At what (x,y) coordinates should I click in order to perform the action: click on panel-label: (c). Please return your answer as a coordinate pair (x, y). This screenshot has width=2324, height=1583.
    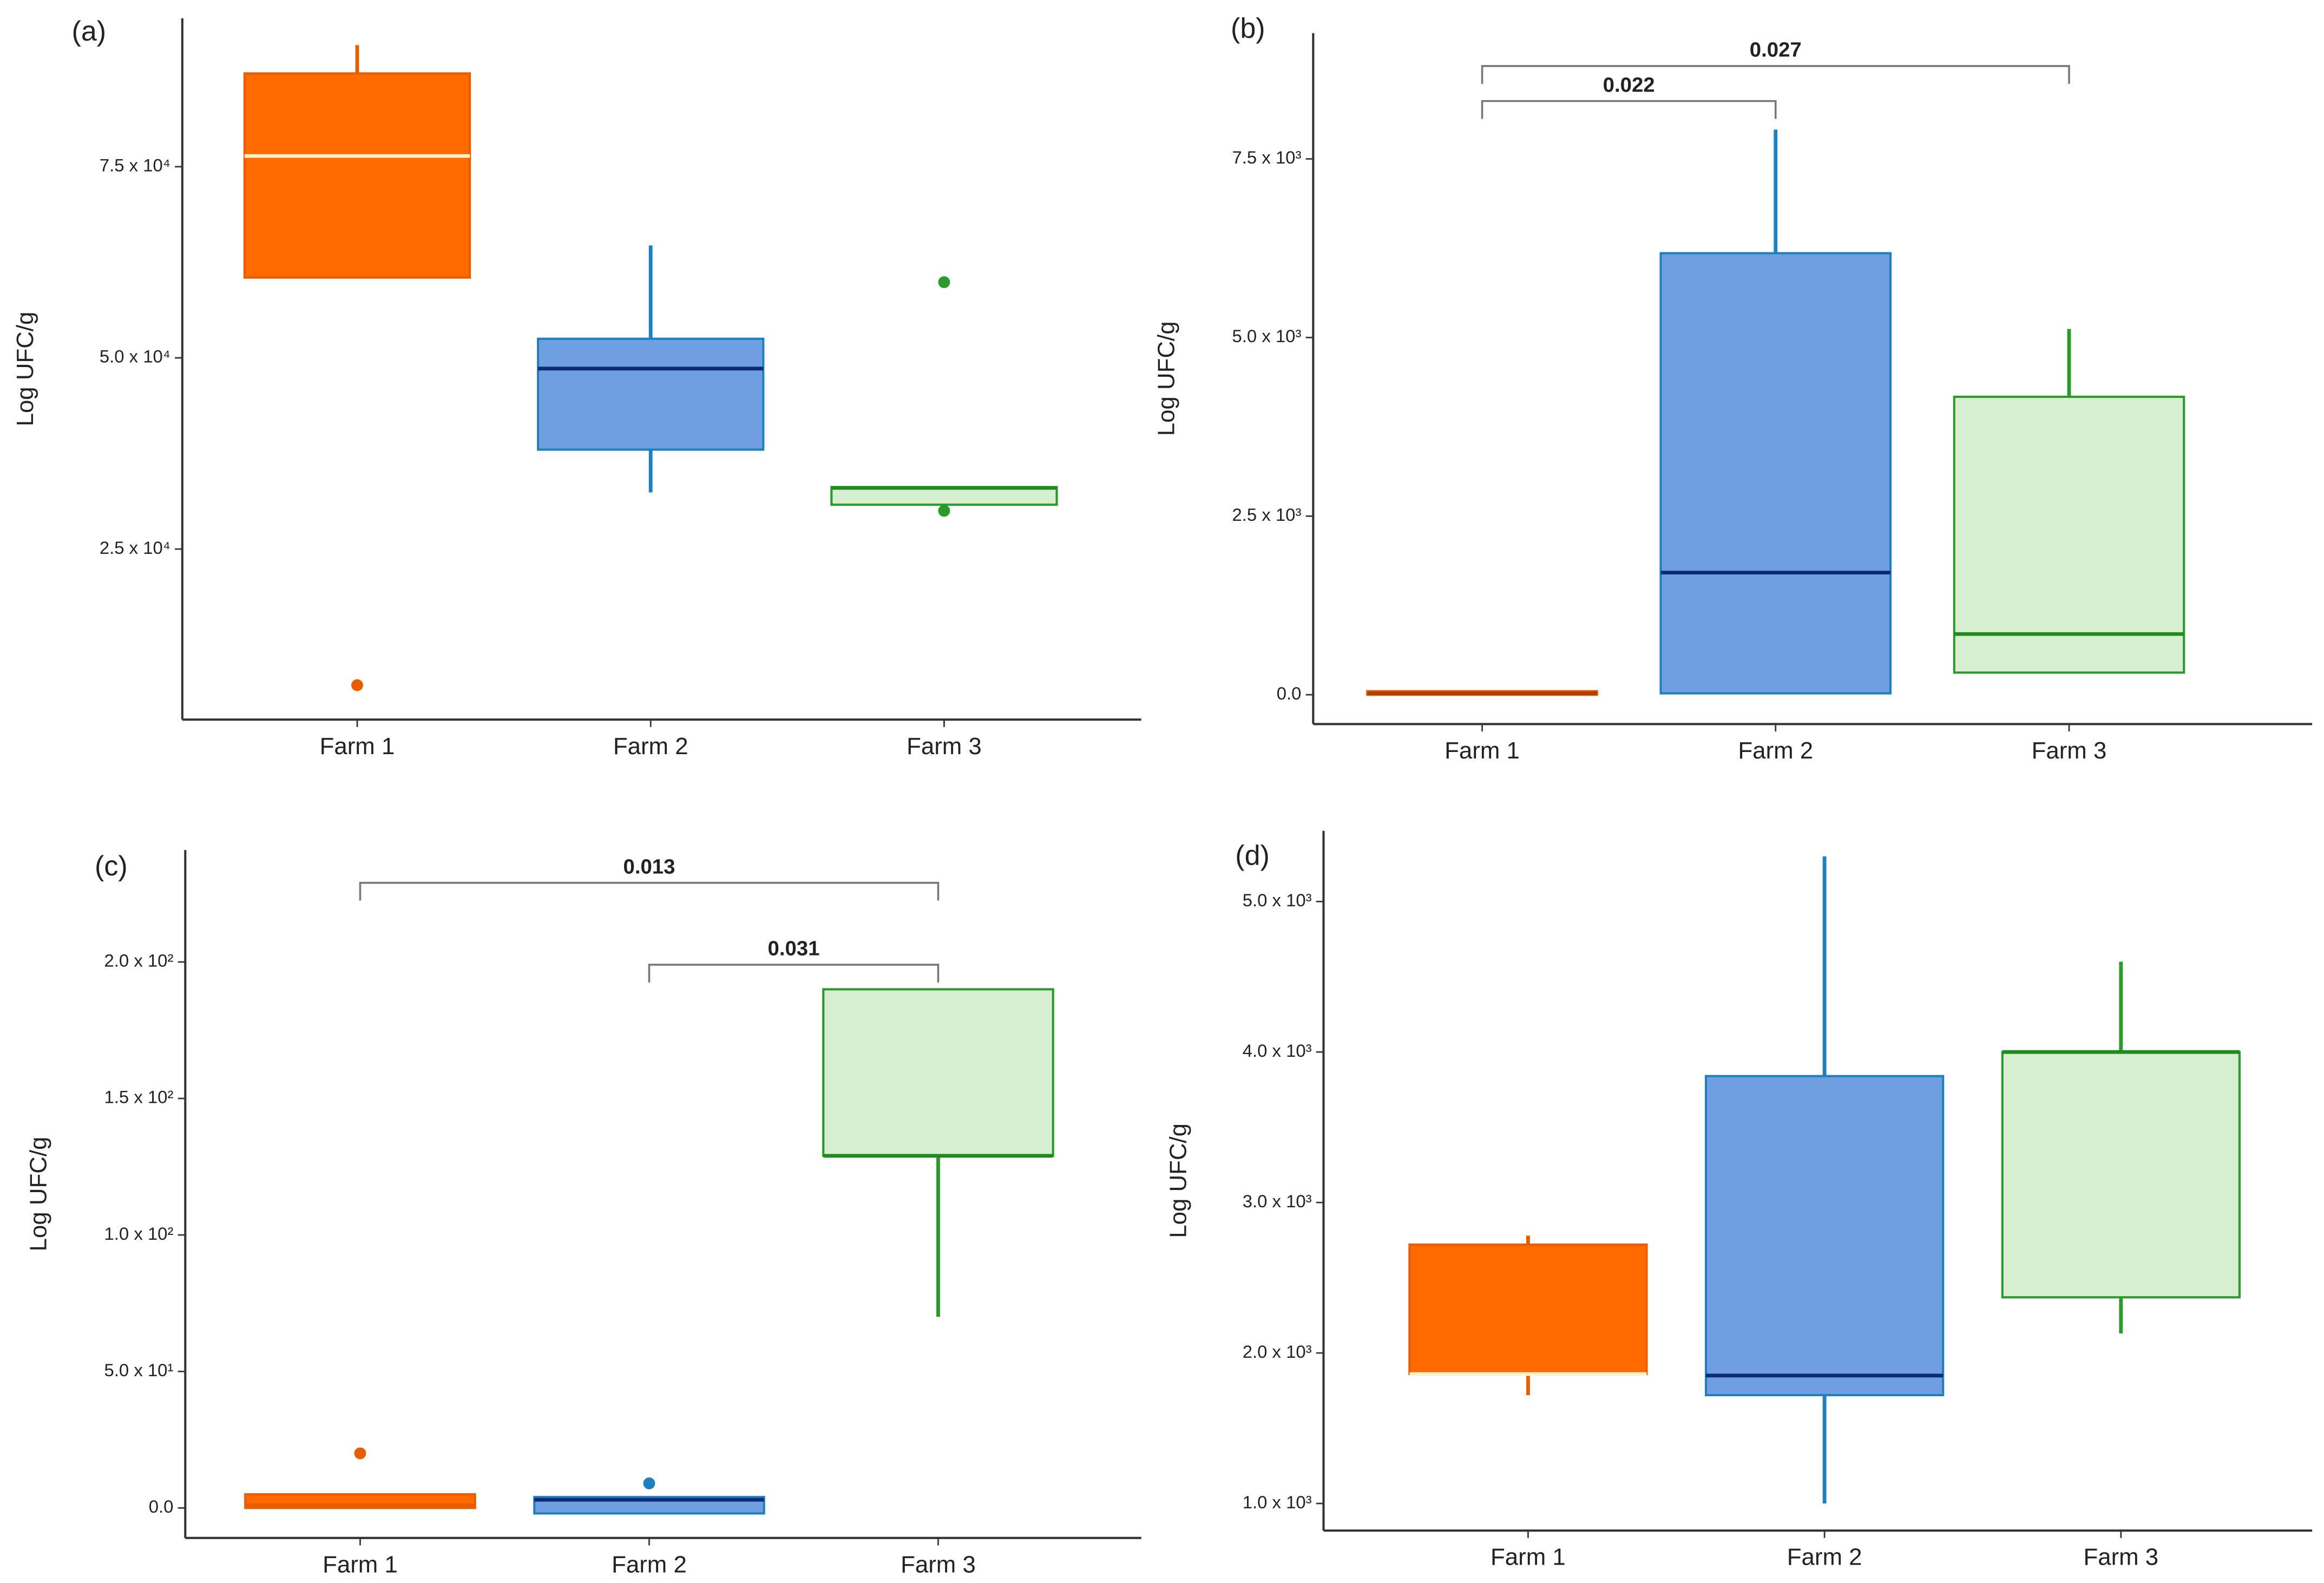
    Looking at the image, I should click on (112, 866).